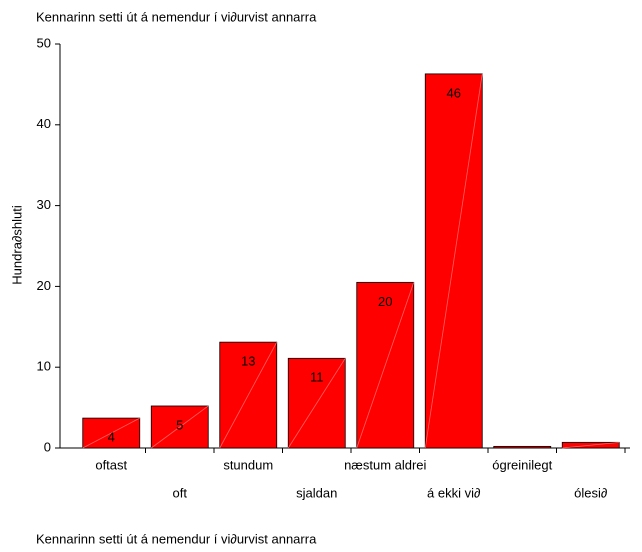 Image resolution: width=642 pixels, height=552 pixels. What do you see at coordinates (44, 42) in the screenshot?
I see `y-tick-label: 50` at bounding box center [44, 42].